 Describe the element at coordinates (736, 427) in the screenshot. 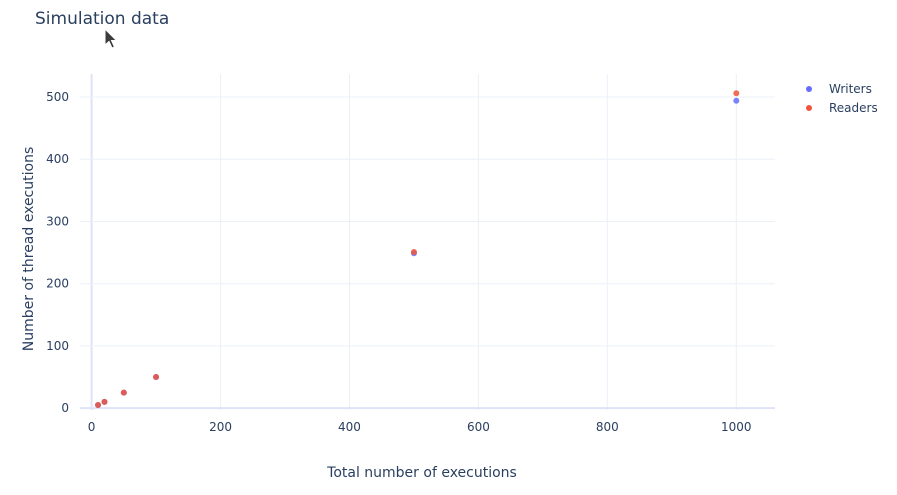

I see `x-tick-label: 1000` at that location.